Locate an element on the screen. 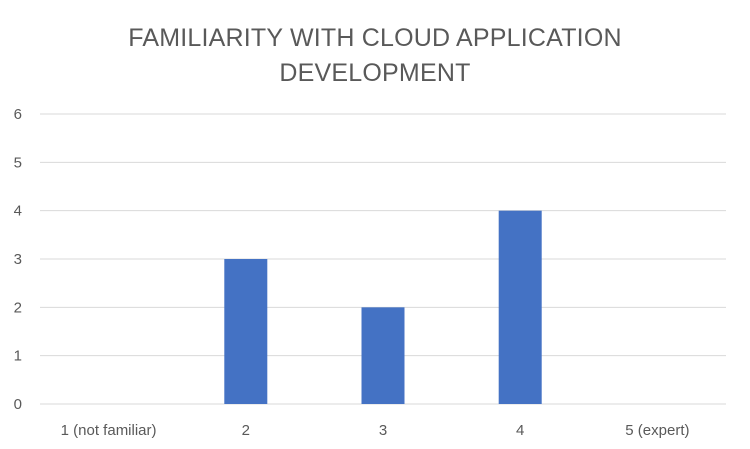 This screenshot has width=750, height=449. x-tick-label: 2 is located at coordinates (246, 430).